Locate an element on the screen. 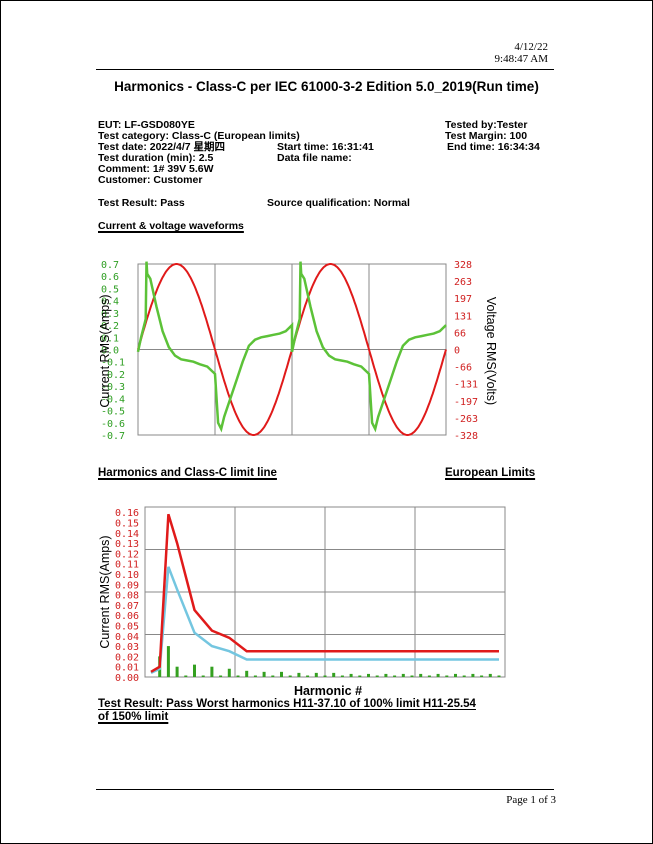 Image resolution: width=653 pixels, height=844 pixels. voltage-tick-label: 0 is located at coordinates (457, 351).